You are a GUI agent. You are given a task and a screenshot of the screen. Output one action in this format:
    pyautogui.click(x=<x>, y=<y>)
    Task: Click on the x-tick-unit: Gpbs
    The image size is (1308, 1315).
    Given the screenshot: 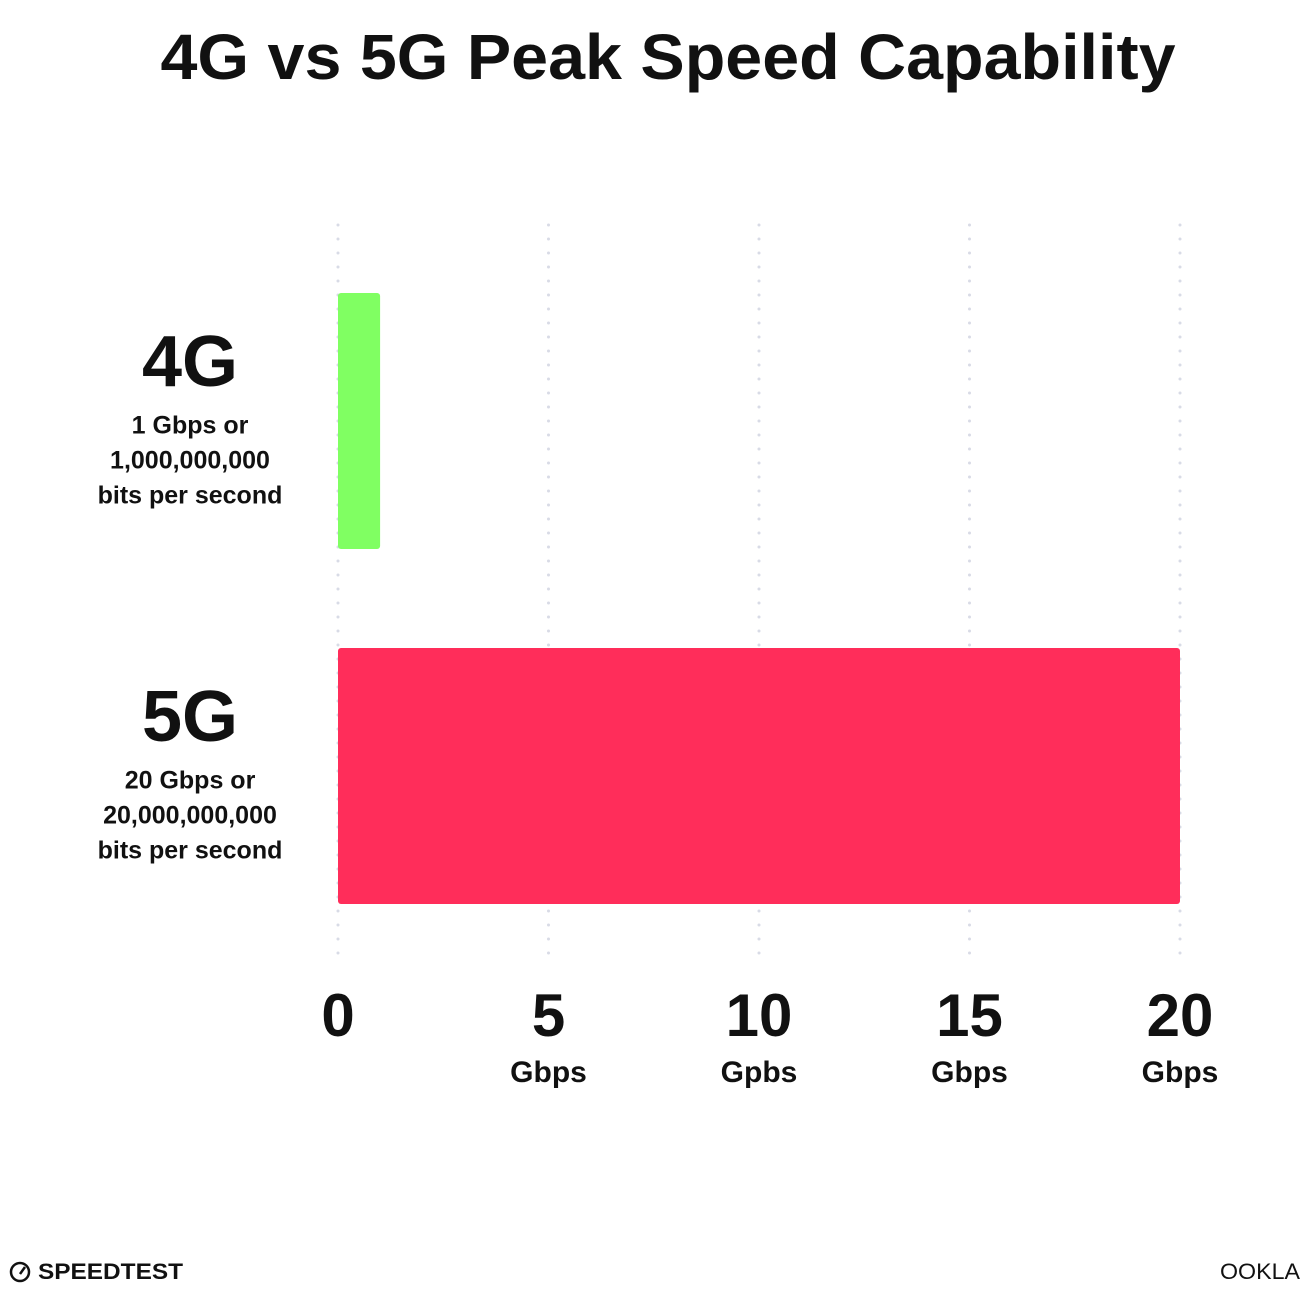 What is the action you would take?
    pyautogui.click(x=759, y=1072)
    